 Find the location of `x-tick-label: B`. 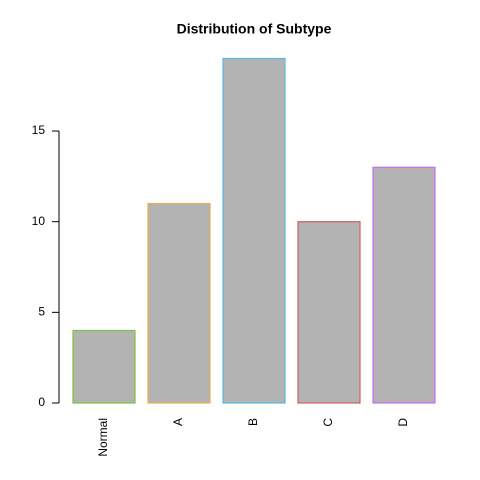

x-tick-label: B is located at coordinates (253, 422).